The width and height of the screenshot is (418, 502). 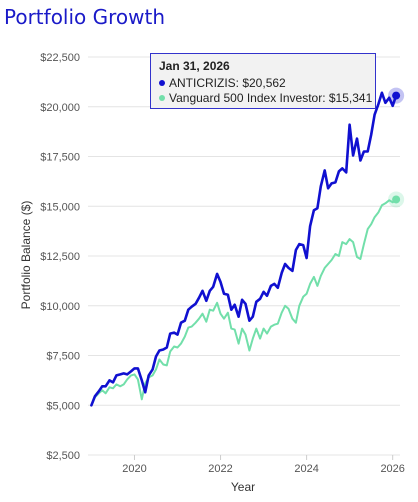 What do you see at coordinates (396, 95) in the screenshot?
I see `hover-point-anticrizis` at bounding box center [396, 95].